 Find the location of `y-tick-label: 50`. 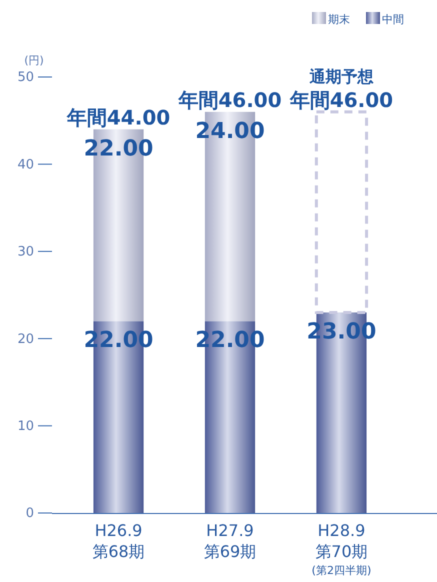

y-tick-label: 50 is located at coordinates (25, 78).